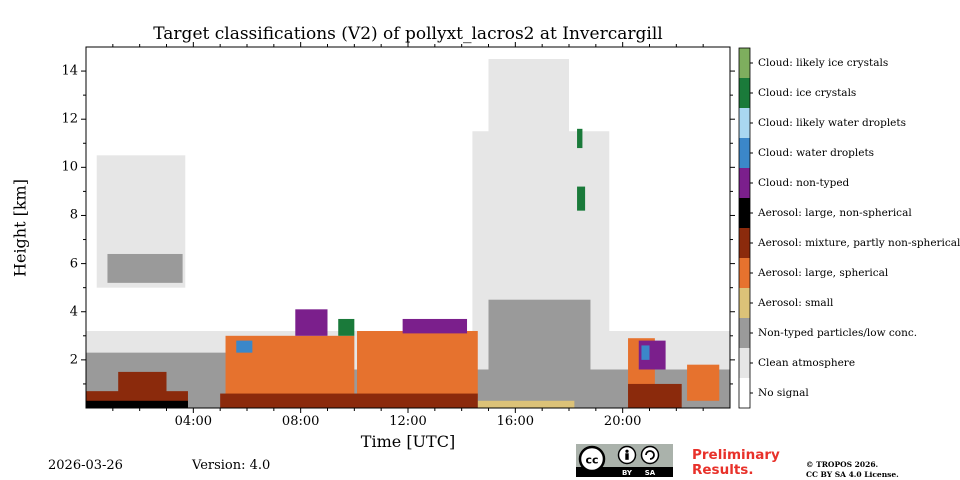  I want to click on x-tick-label-4: 20:00, so click(622, 421).